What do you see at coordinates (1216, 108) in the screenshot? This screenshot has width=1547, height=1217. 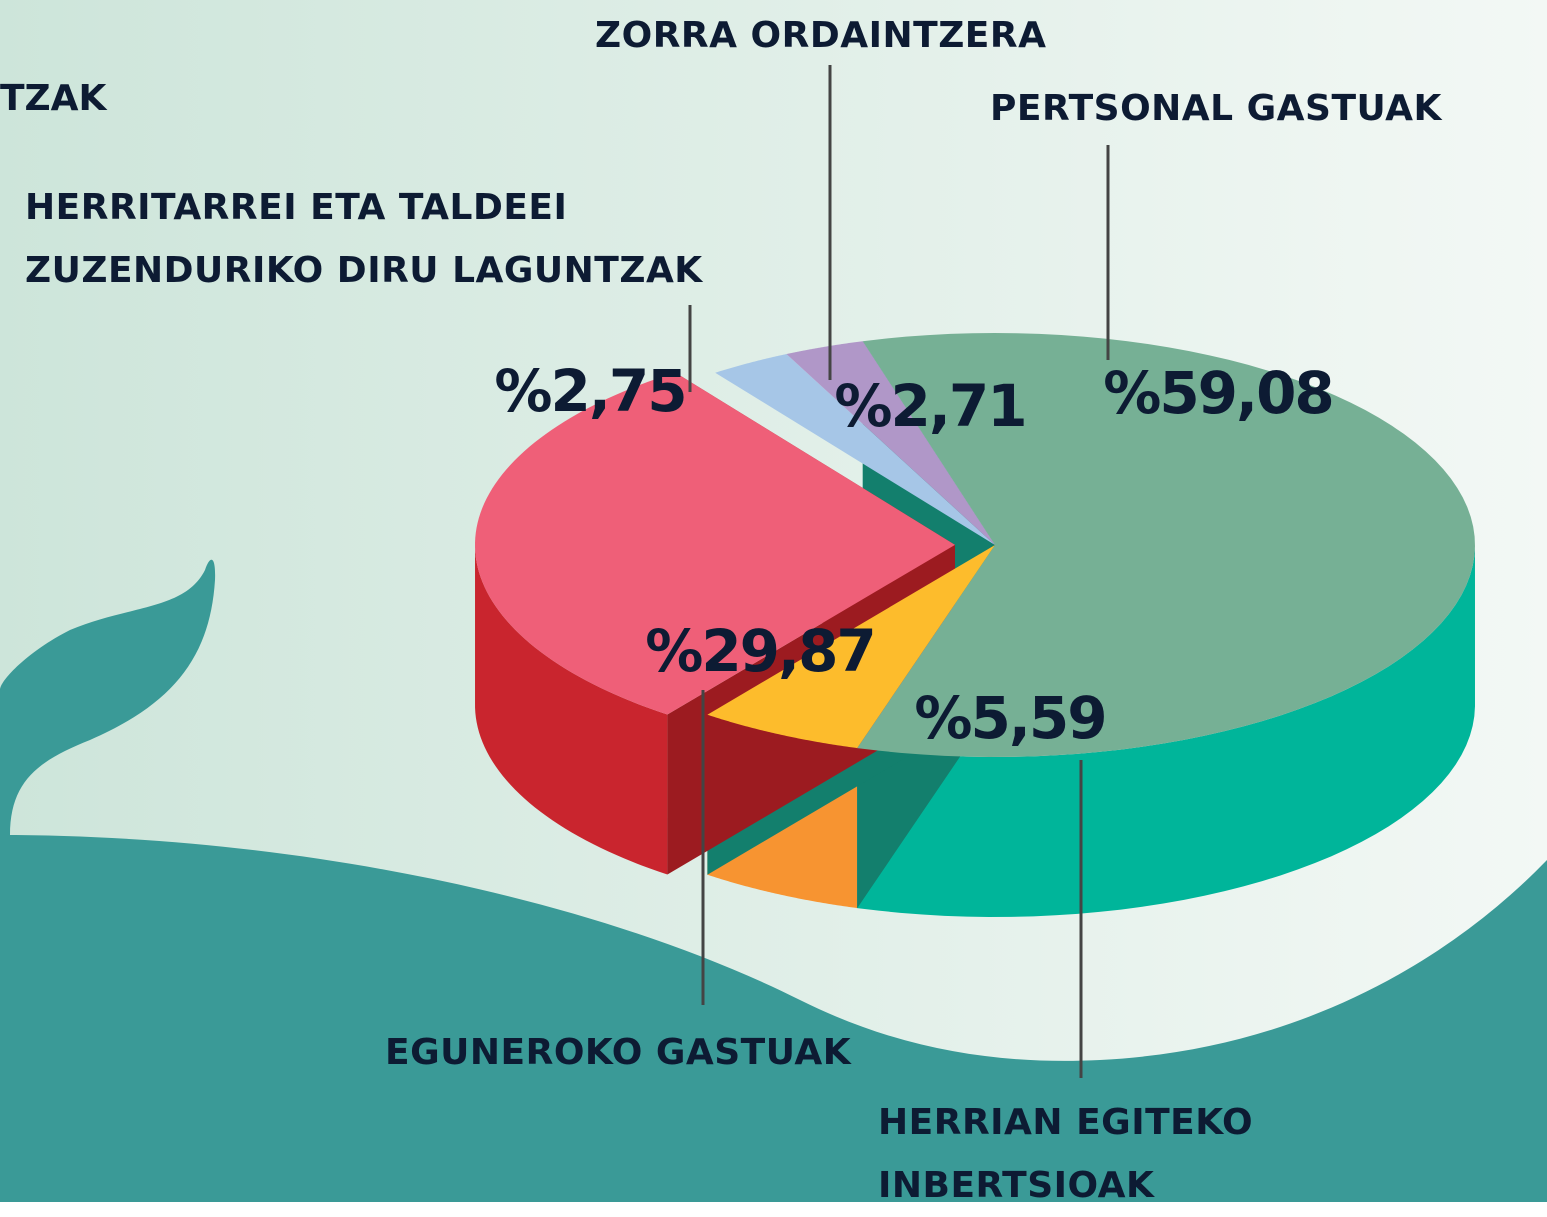 I see `category-label: PERTSONAL GASTUAK` at bounding box center [1216, 108].